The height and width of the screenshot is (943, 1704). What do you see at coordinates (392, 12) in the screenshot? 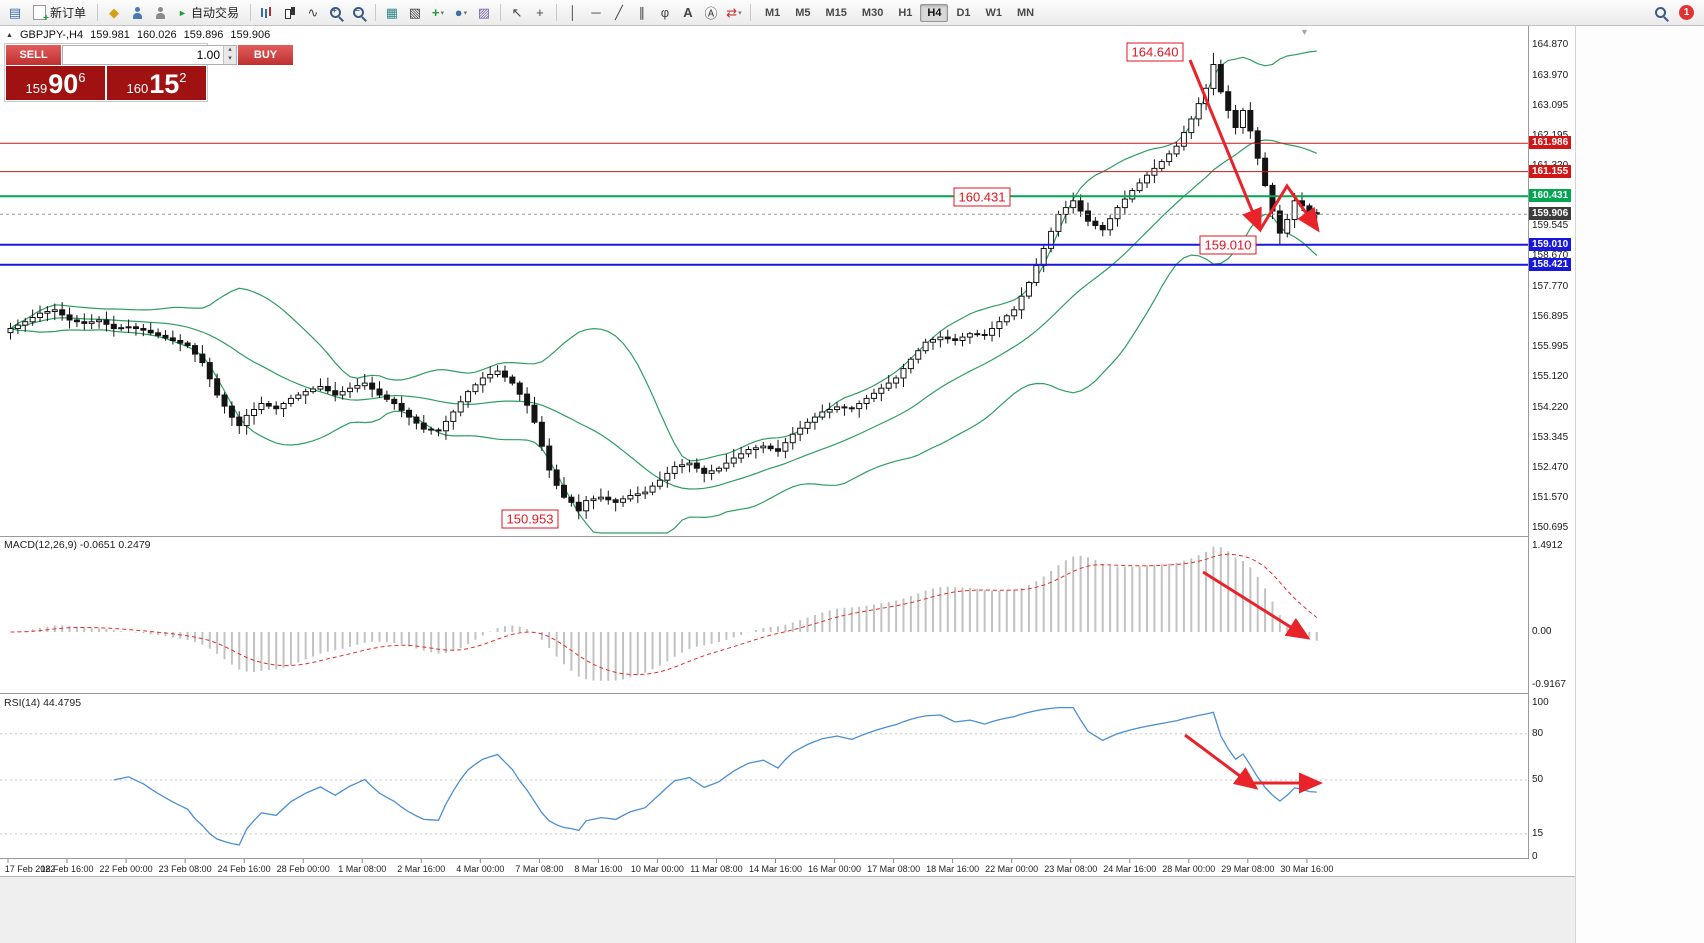
I see `tile-windows-icon: ▦` at bounding box center [392, 12].